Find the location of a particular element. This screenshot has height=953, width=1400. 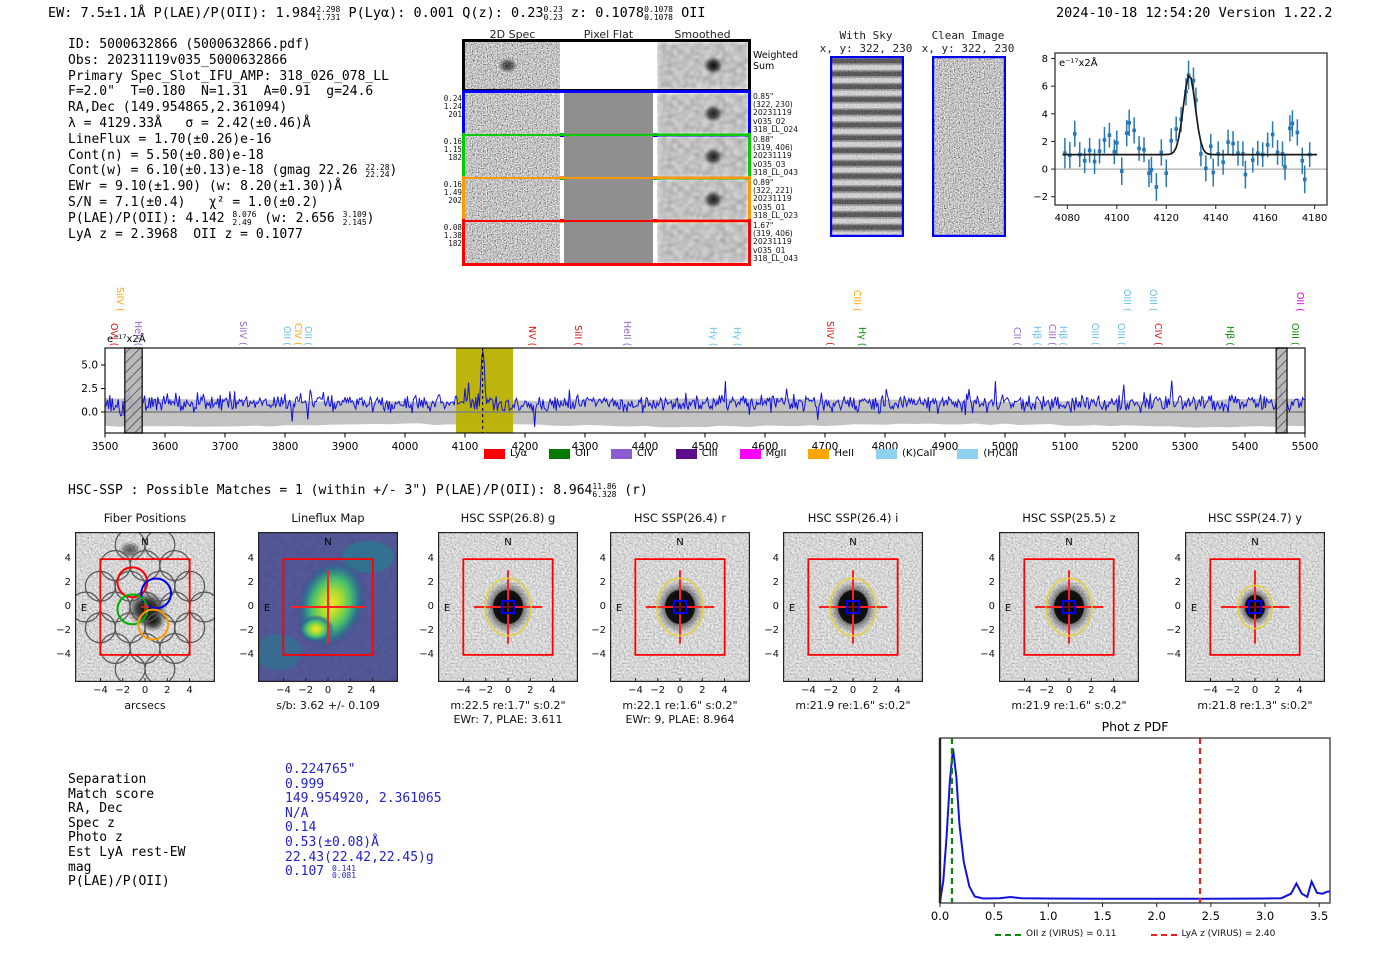

photz-legend-lya: LyA z (VIRUS) = 2.40 is located at coordinates (1212, 934).